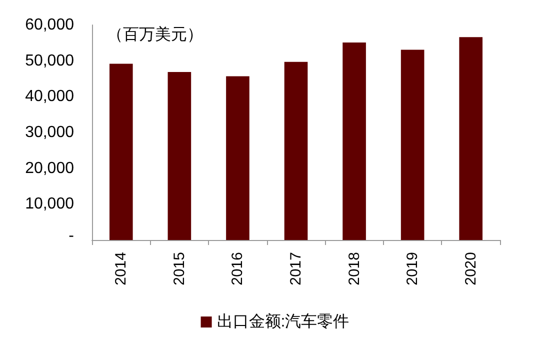  Describe the element at coordinates (49, 132) in the screenshot. I see `y-tick-label: 30,000` at that location.